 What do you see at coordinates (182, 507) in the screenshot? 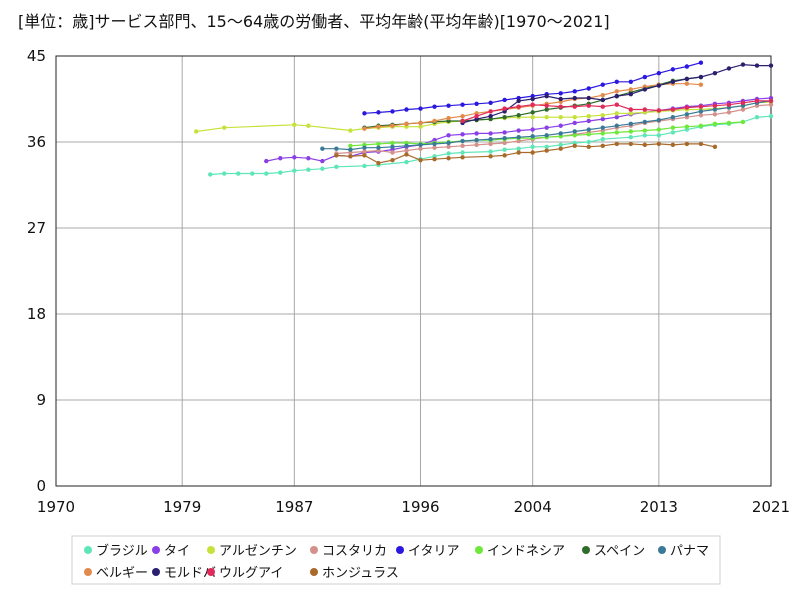
I see `x-tick-label: 1979` at bounding box center [182, 507].